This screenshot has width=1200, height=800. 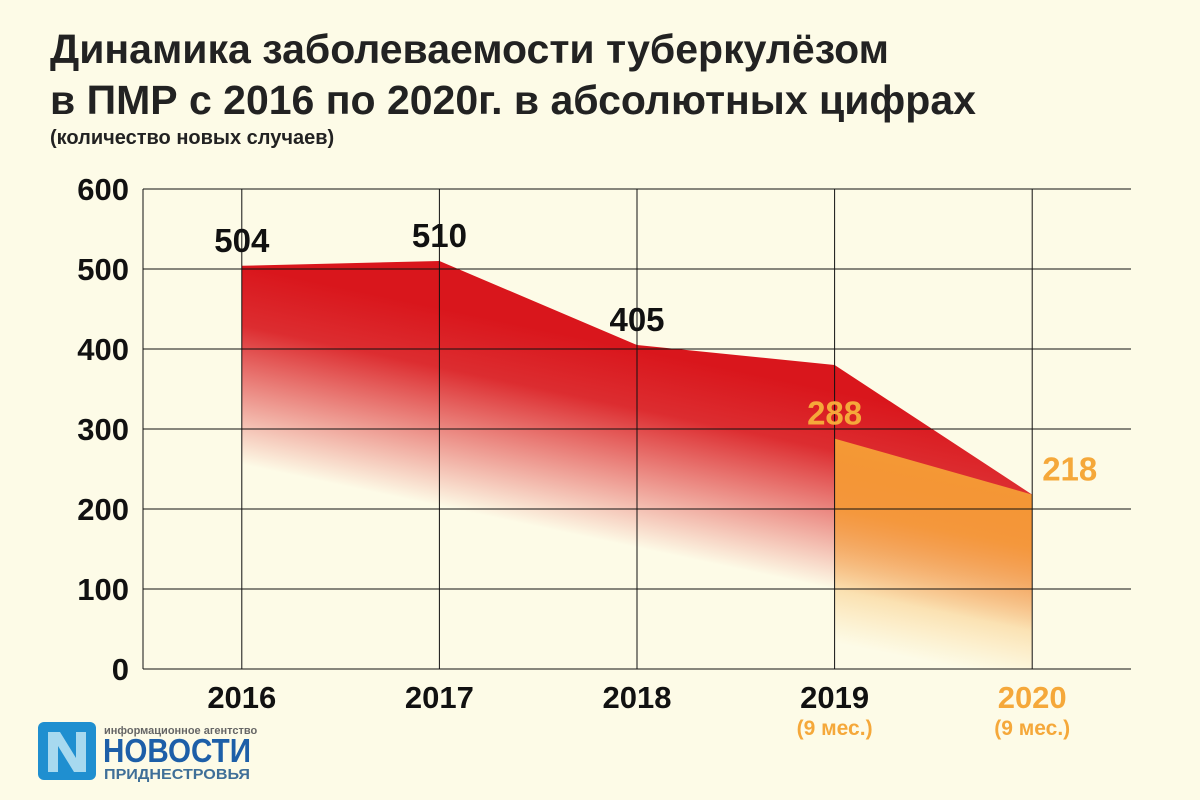 I want to click on area, so click(x=933, y=553).